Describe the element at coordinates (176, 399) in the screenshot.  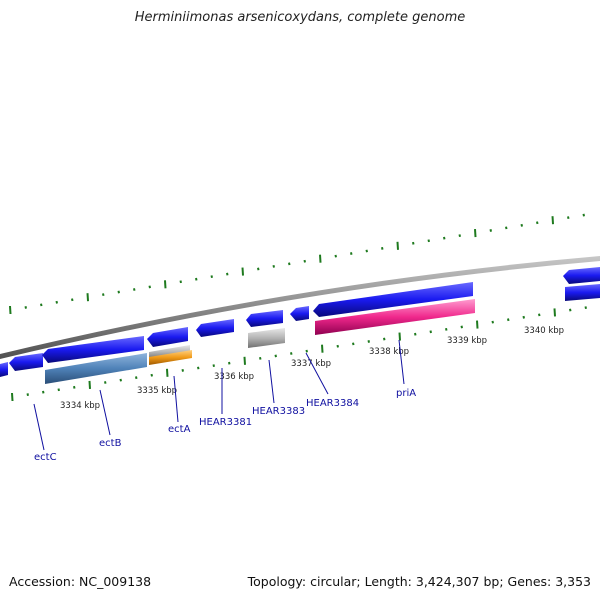
I see `leader-ectA` at that location.